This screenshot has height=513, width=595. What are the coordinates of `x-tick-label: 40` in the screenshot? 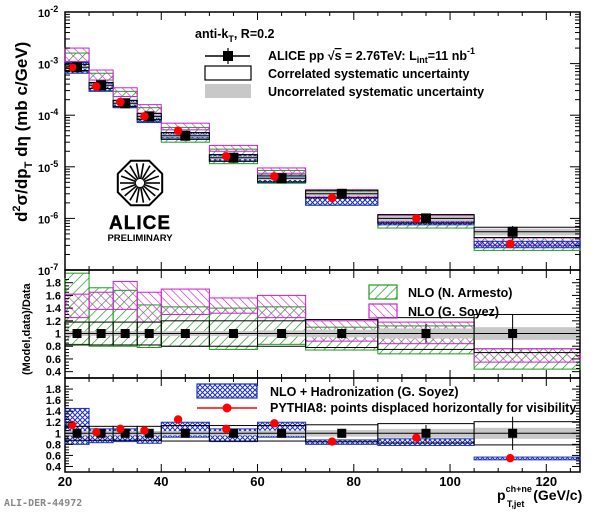 It's located at (161, 481).